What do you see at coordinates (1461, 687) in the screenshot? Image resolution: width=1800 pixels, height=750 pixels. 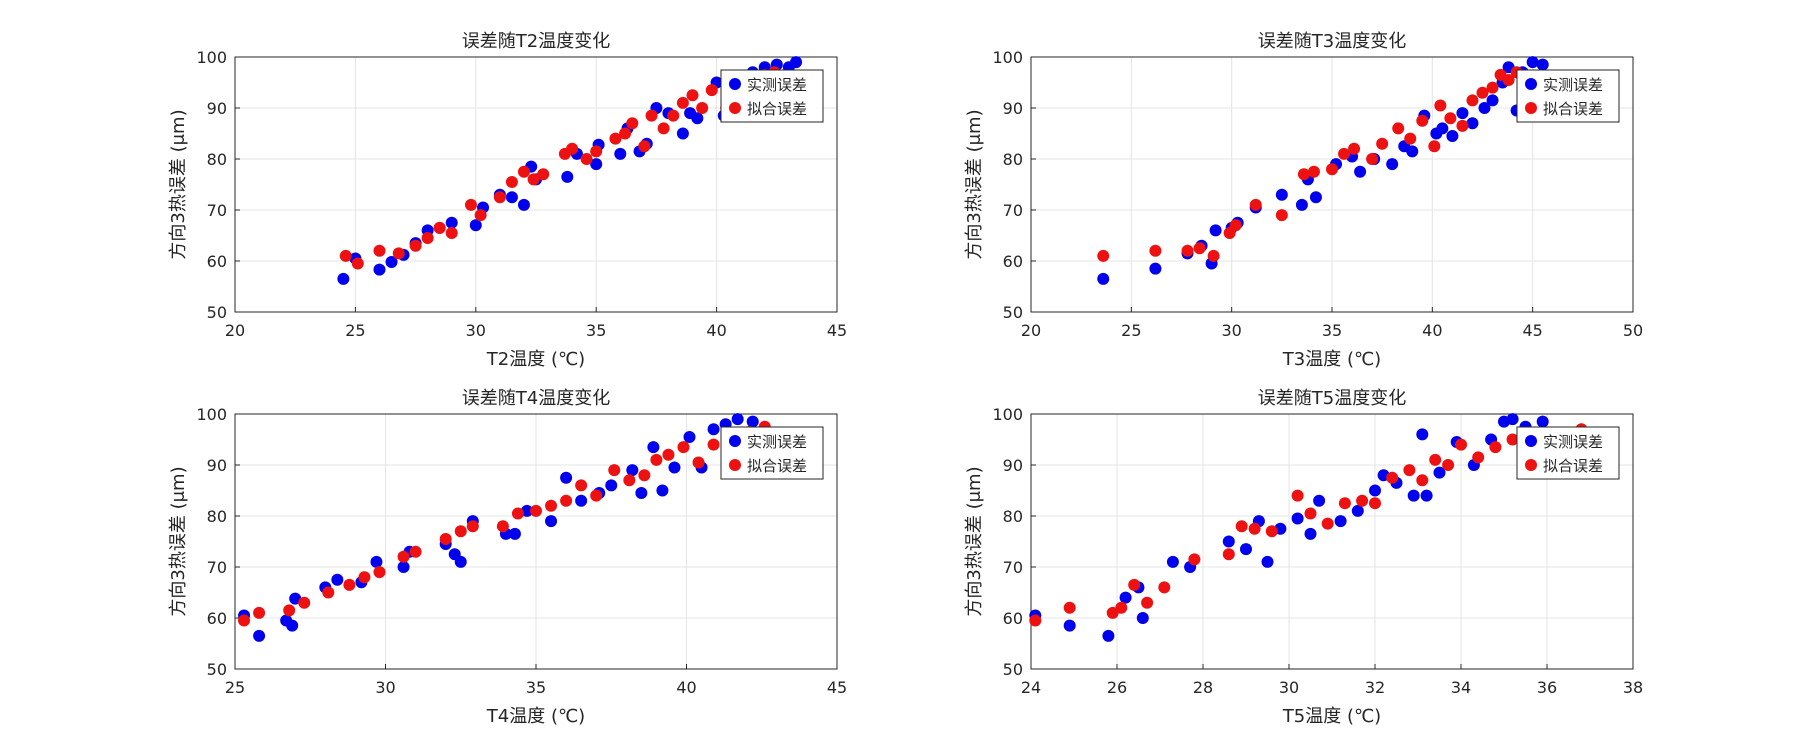 I see `x-tick-label: 34` at bounding box center [1461, 687].